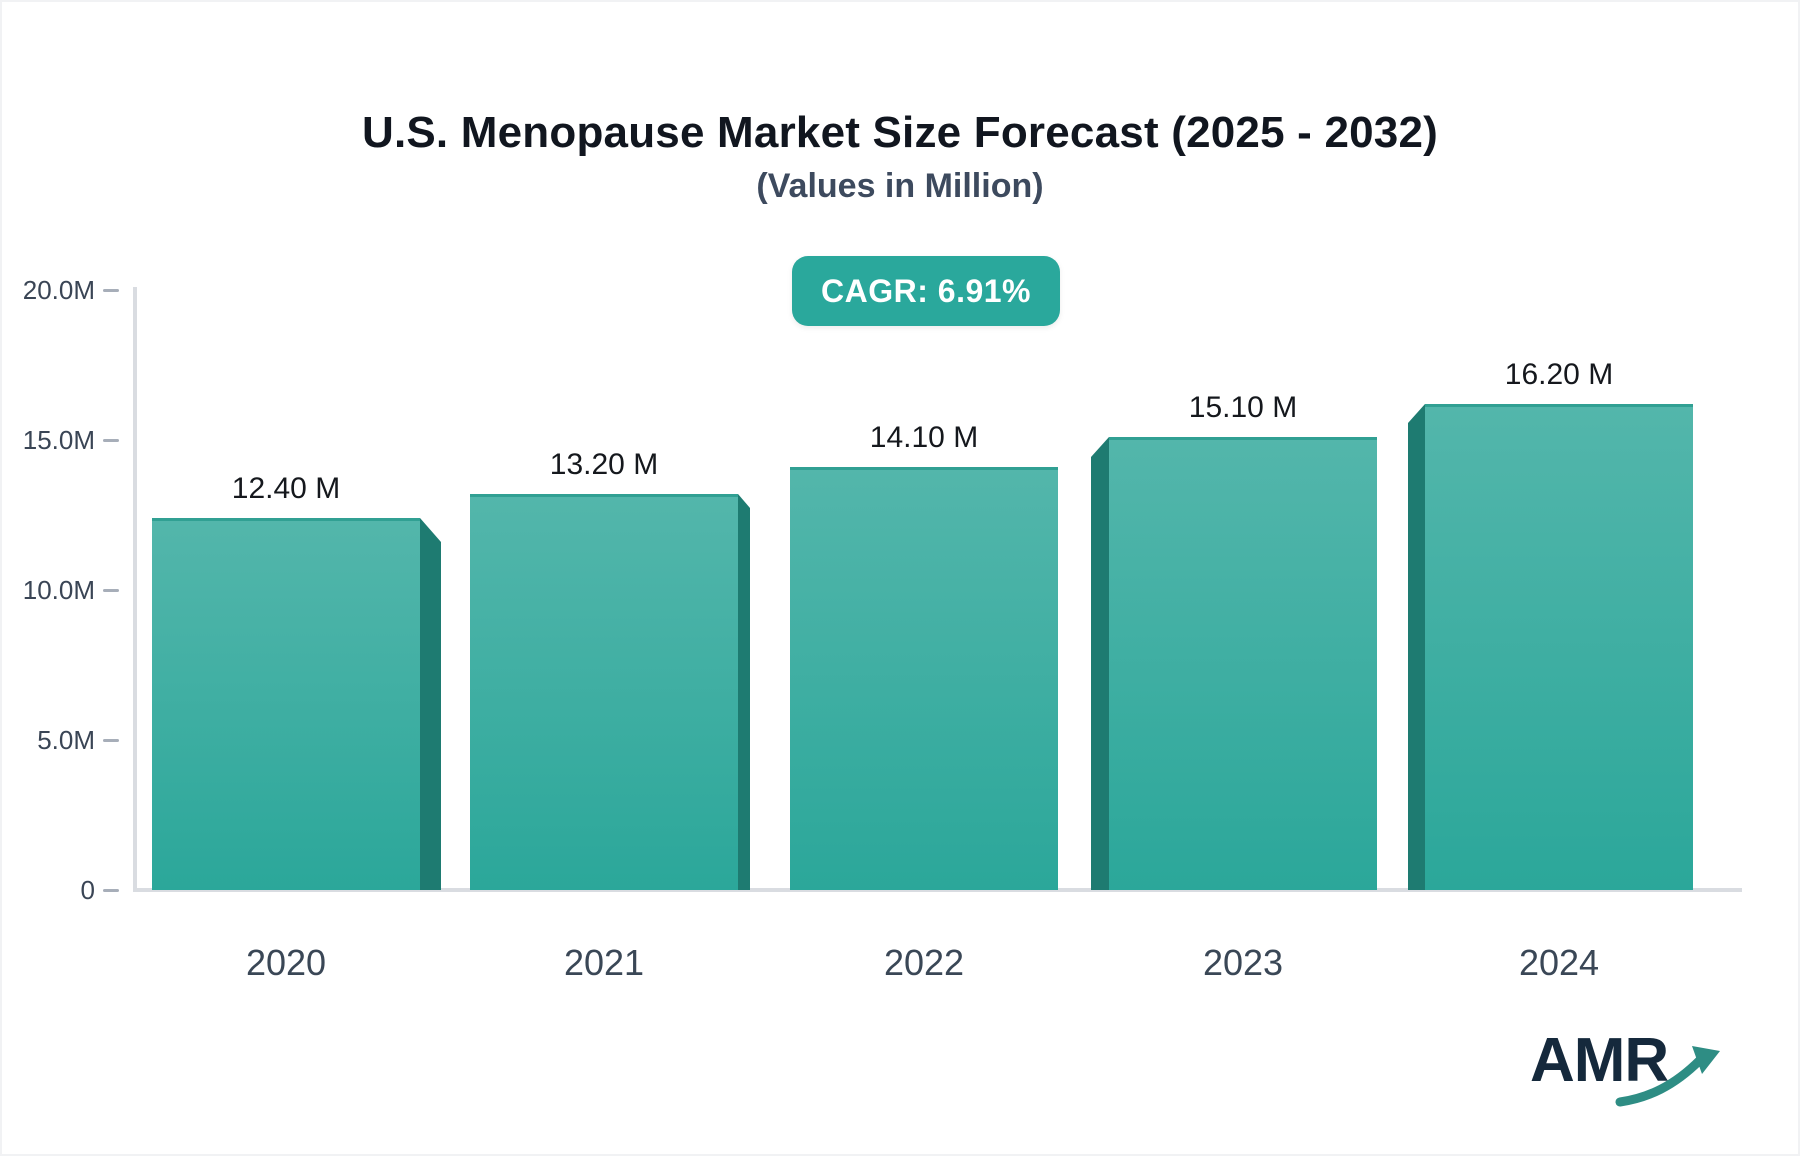  Describe the element at coordinates (924, 962) in the screenshot. I see `x-axis-category-label: 2022` at that location.